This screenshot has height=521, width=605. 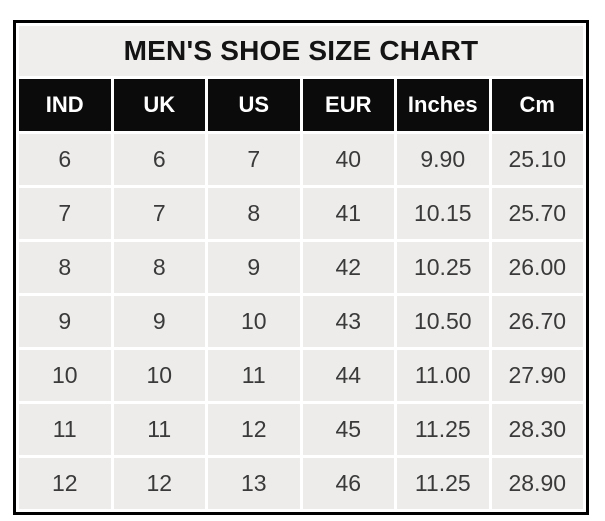 I want to click on cell-us: 8, so click(x=254, y=213).